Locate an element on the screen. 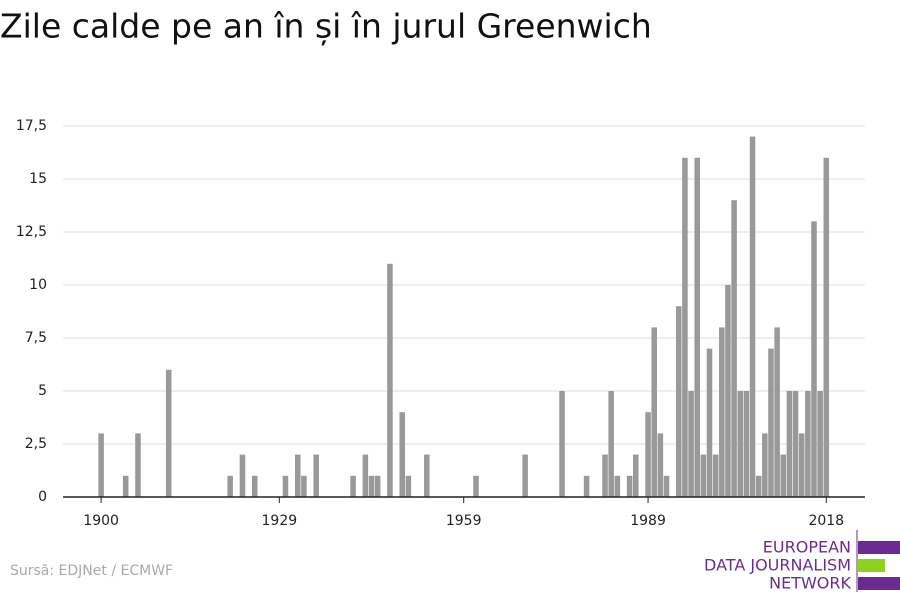  y-tick-label: 0 is located at coordinates (42, 497).